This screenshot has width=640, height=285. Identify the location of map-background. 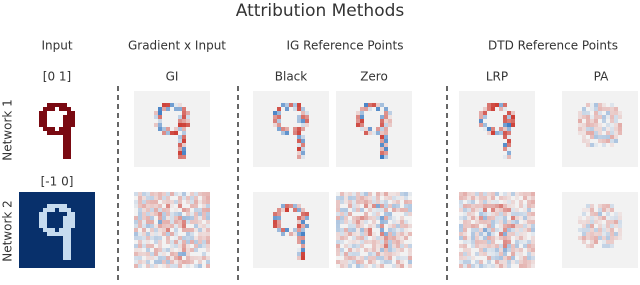
(172, 129).